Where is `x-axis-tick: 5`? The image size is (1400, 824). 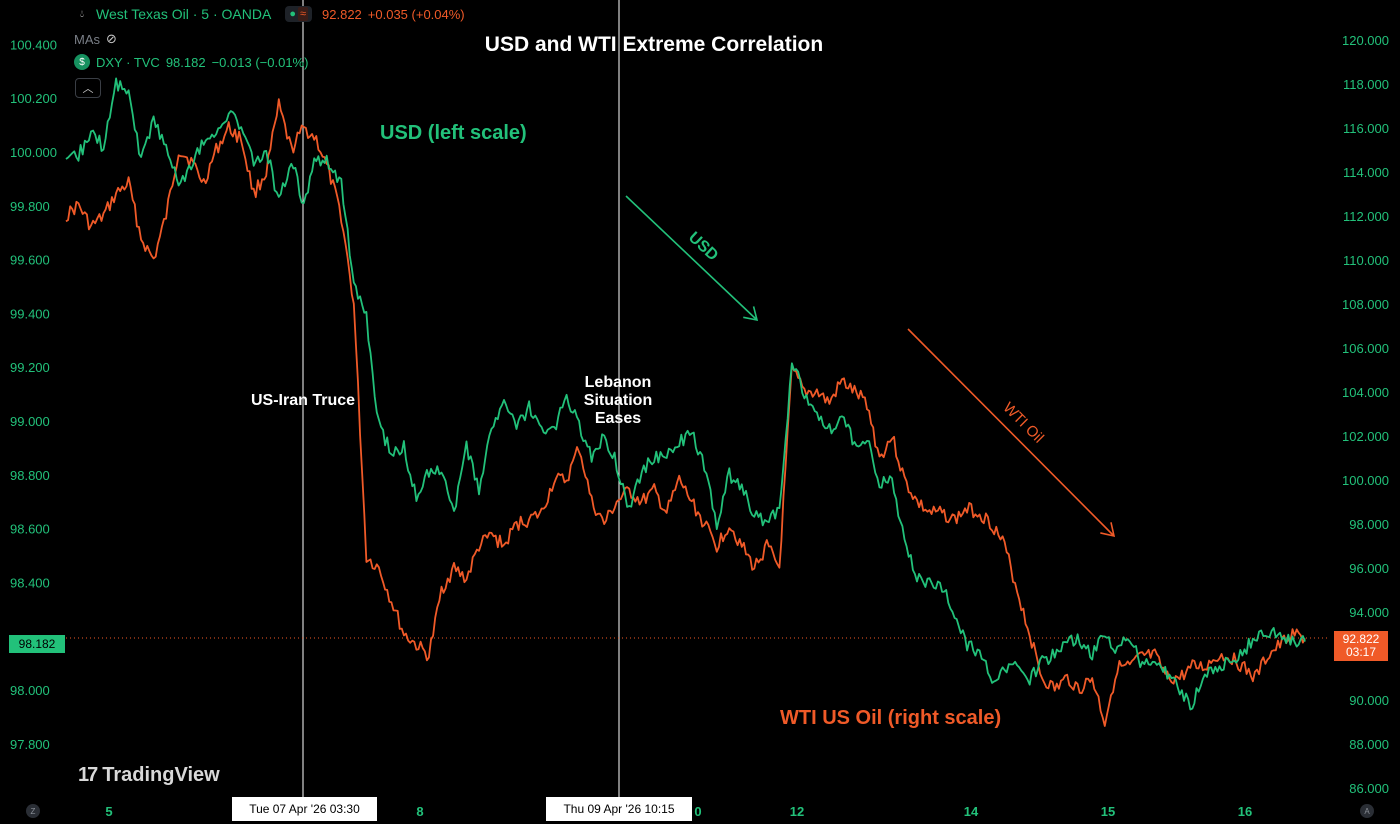
x-axis-tick: 5 is located at coordinates (108, 811).